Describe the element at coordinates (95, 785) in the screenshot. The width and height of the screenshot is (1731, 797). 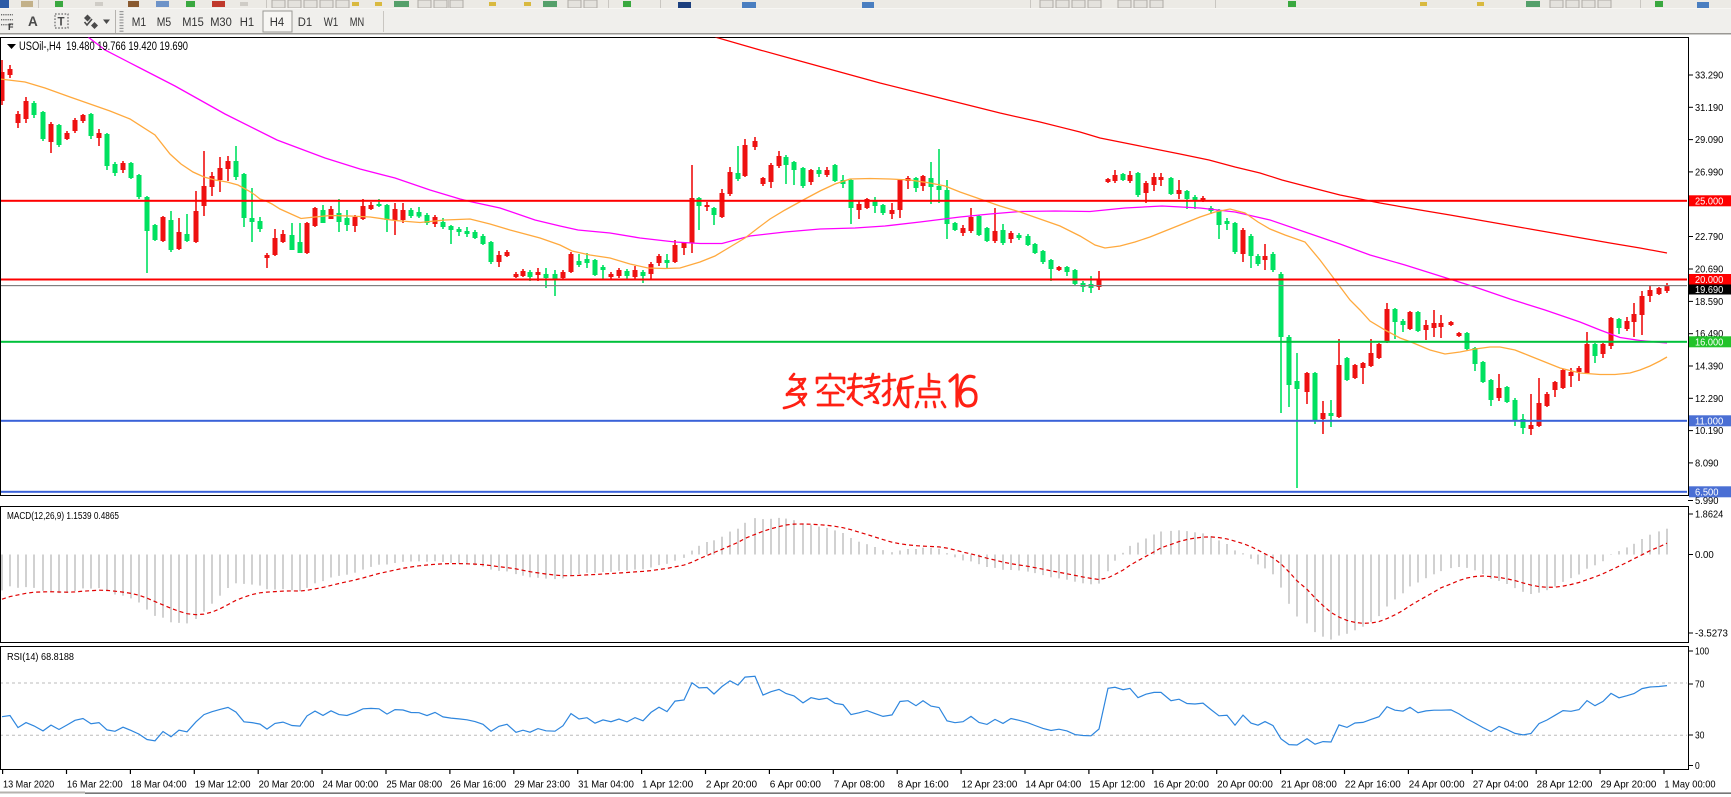
I see `svg-text: 16 Mar 22:00` at that location.